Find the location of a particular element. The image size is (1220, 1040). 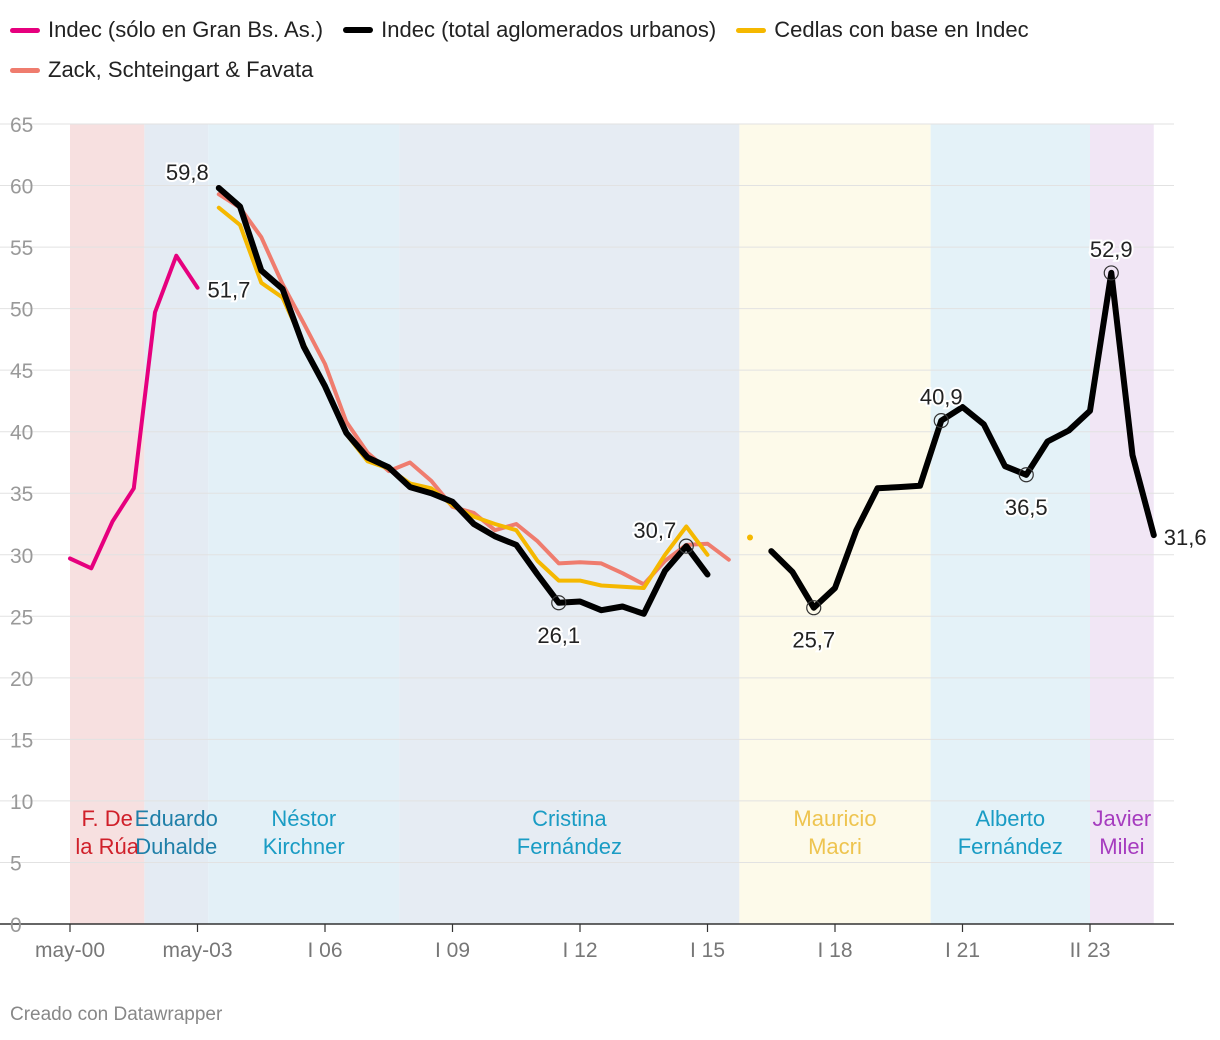

period-label-f-de-la-rua: F. De la Rúa is located at coordinates (107, 832).